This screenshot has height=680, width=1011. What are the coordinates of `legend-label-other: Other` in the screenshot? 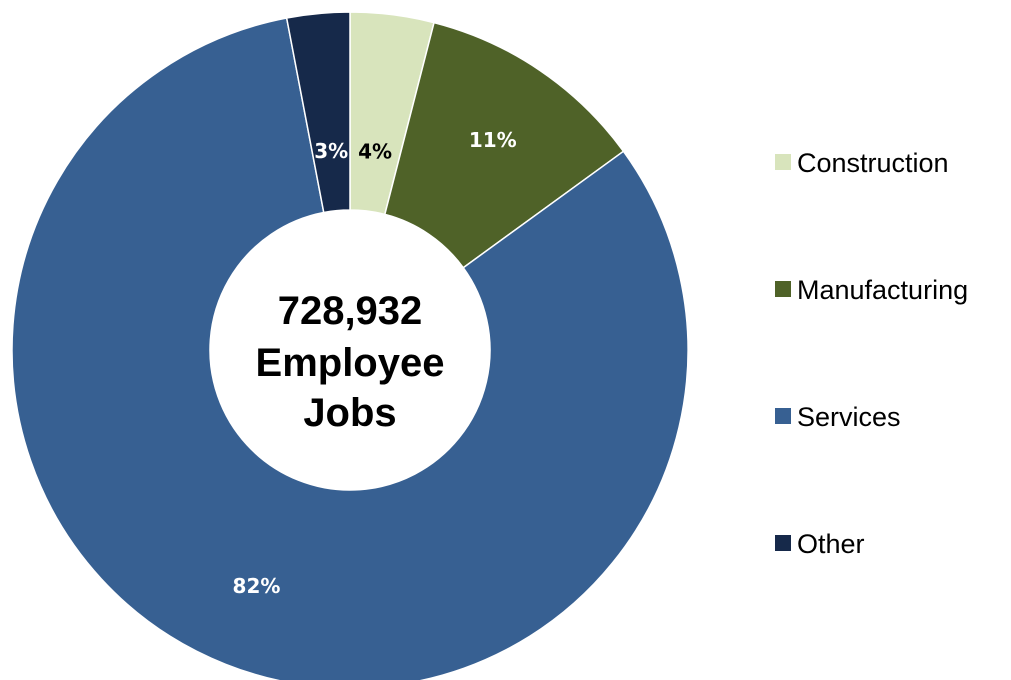 It's located at (831, 544).